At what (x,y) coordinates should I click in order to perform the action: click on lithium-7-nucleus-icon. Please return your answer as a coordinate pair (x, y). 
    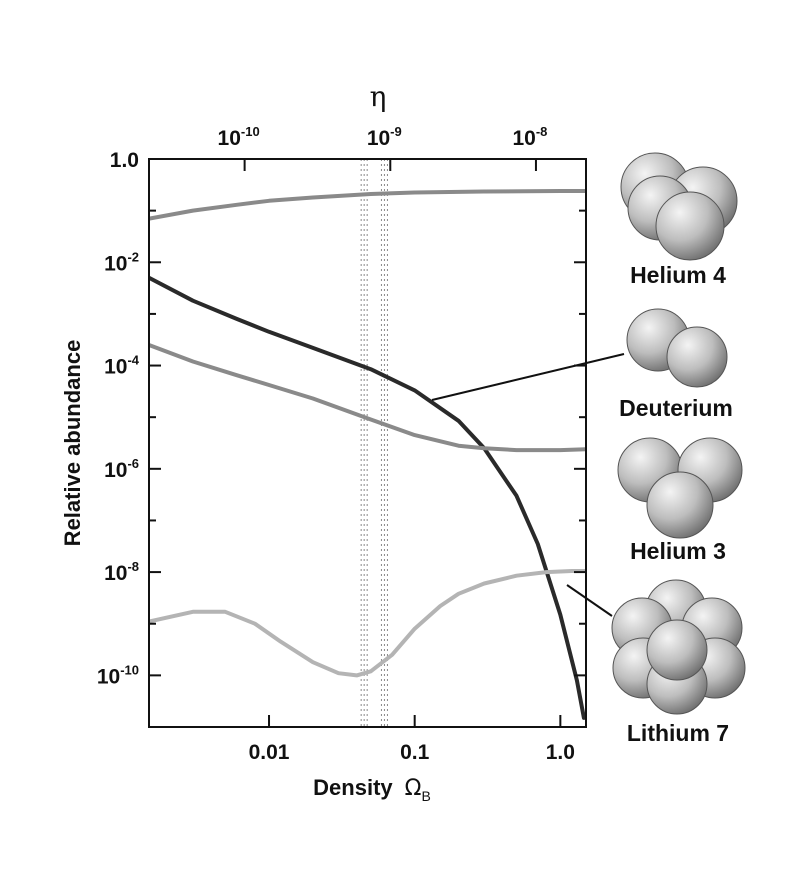
    Looking at the image, I should click on (678, 647).